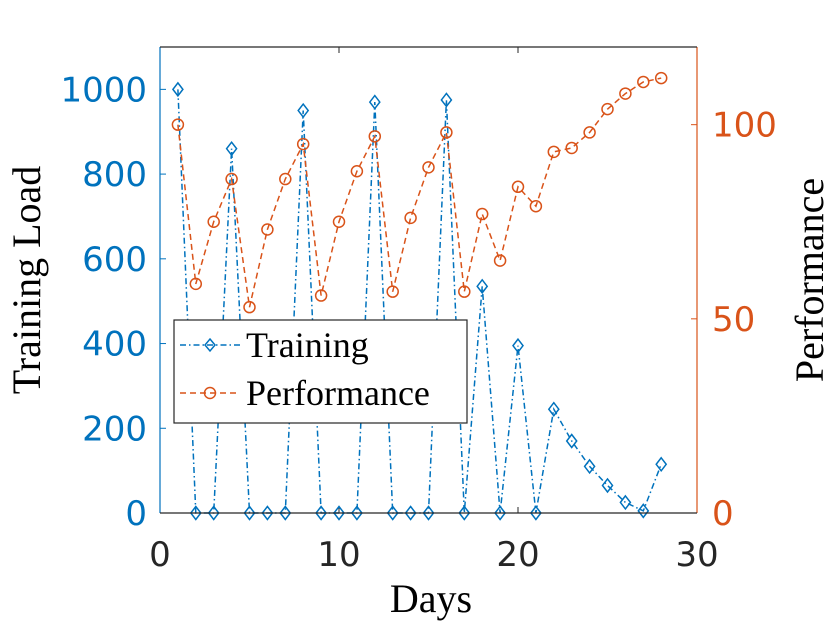 Image resolution: width=840 pixels, height=630 pixels. Describe the element at coordinates (210, 393) in the screenshot. I see `legend-performance-marker` at that location.